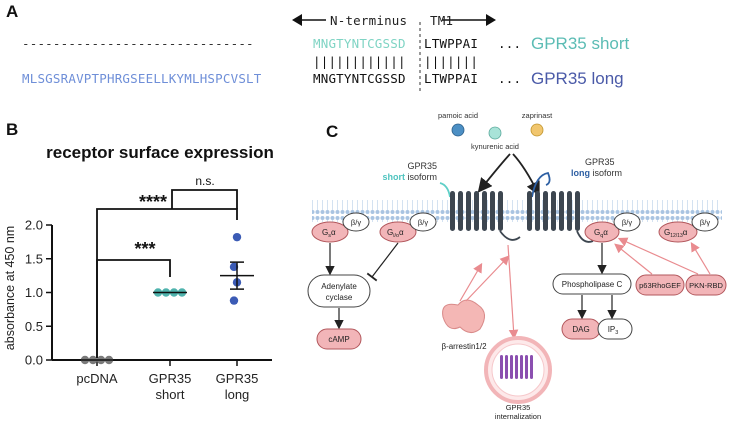  What do you see at coordinates (537, 130) in the screenshot?
I see `zaprinast-icon` at bounding box center [537, 130].